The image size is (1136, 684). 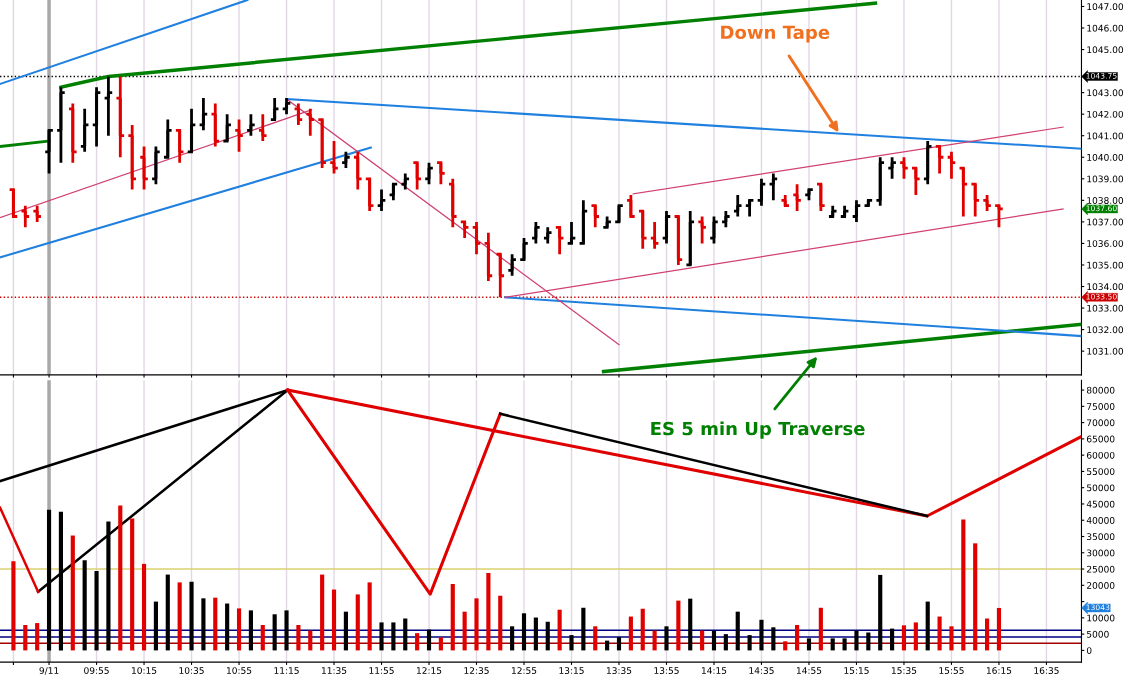 I want to click on x-tick-label: 14:55, so click(x=809, y=670).